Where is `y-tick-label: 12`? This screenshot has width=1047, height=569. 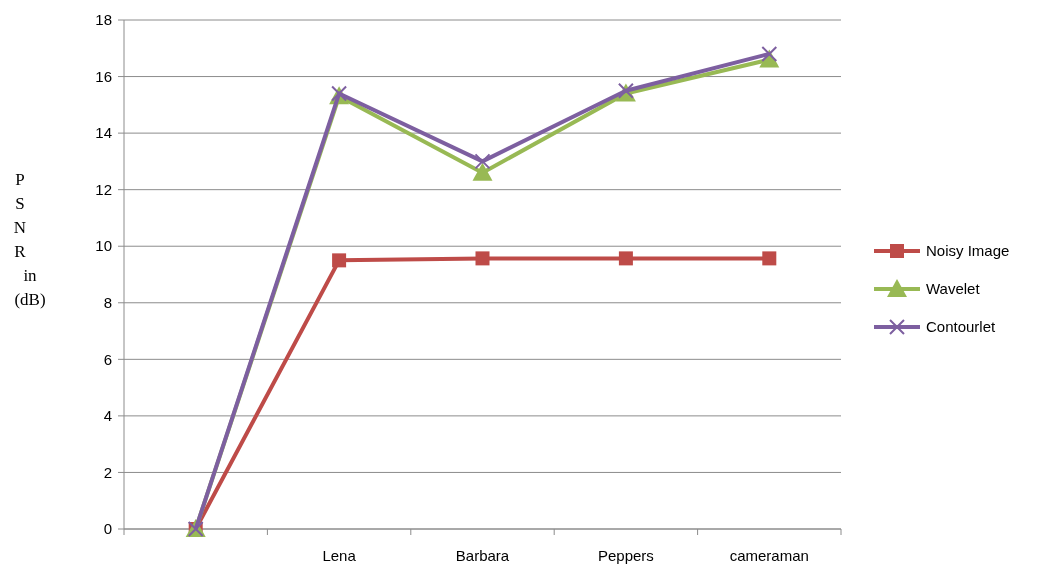 y-tick-label: 12 is located at coordinates (103, 189).